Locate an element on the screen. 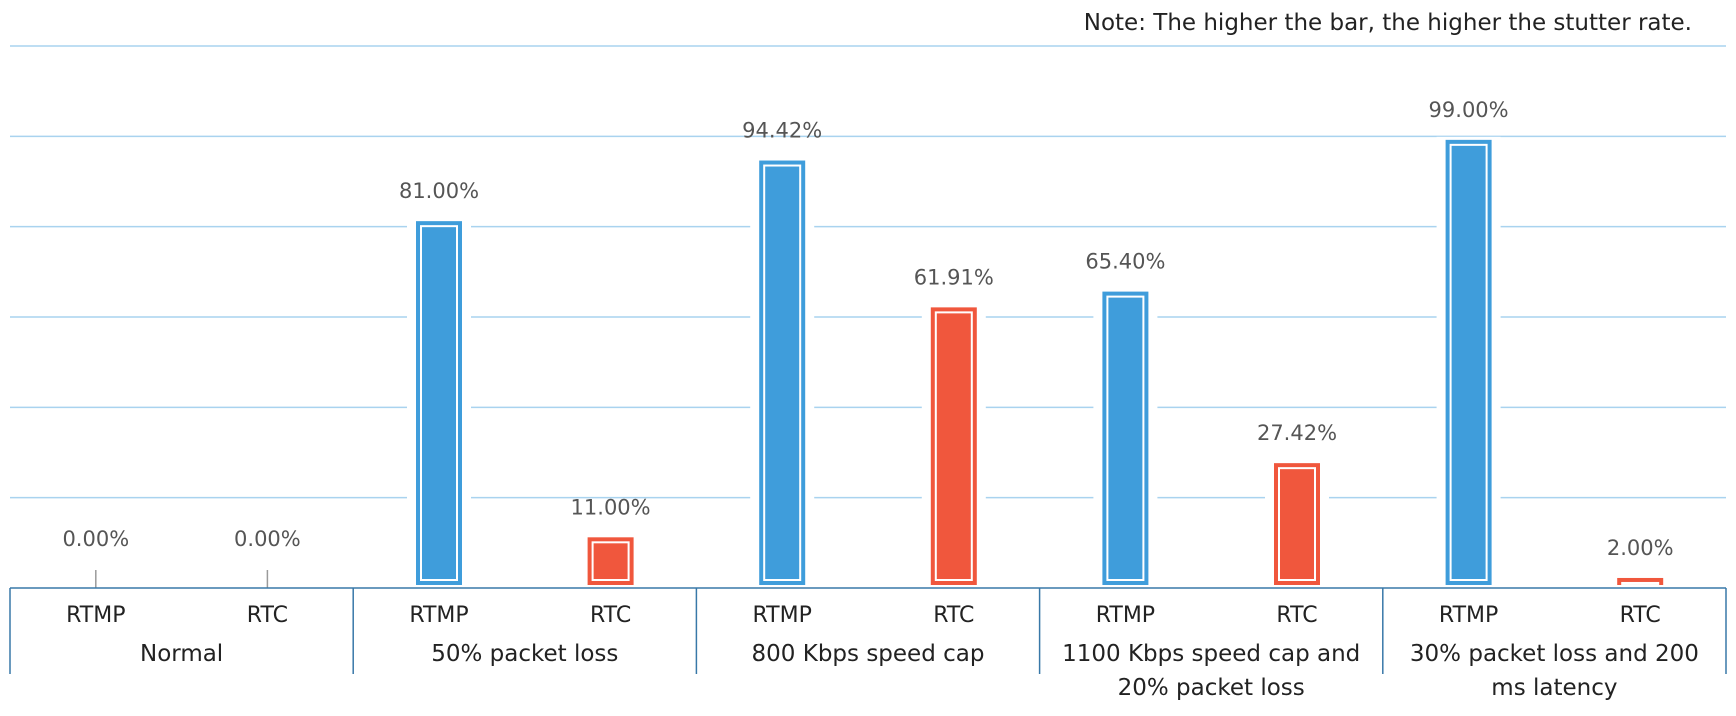 This screenshot has height=716, width=1736. group-label: ms latency is located at coordinates (1554, 688).